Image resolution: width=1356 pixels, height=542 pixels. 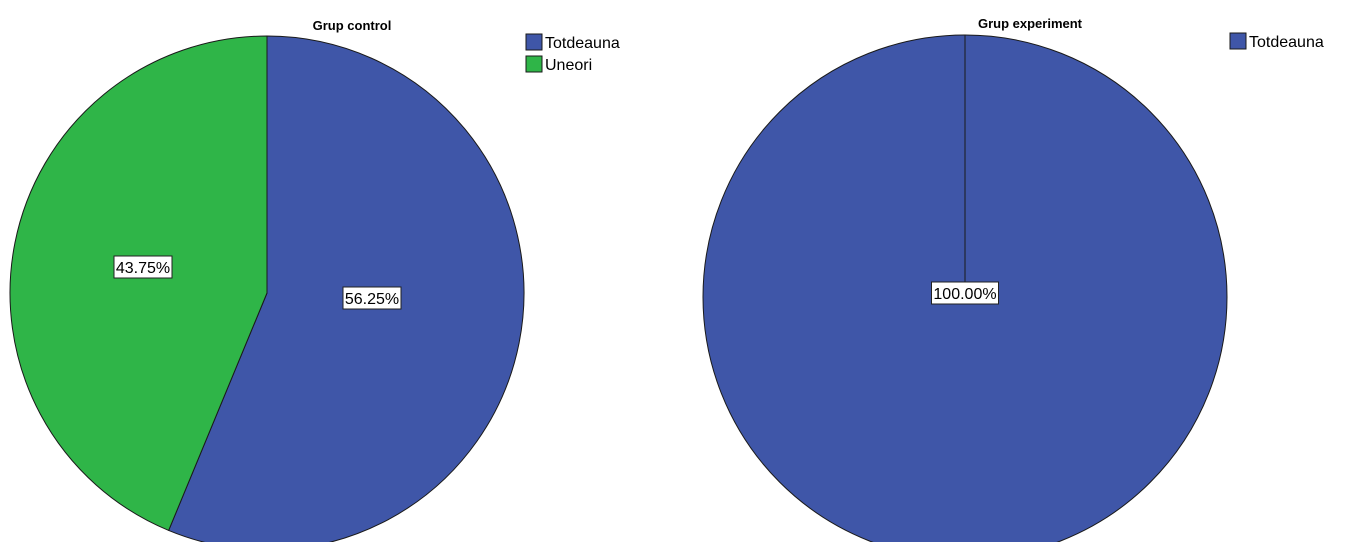 I want to click on data-label-text: 43.75%, so click(x=143, y=268).